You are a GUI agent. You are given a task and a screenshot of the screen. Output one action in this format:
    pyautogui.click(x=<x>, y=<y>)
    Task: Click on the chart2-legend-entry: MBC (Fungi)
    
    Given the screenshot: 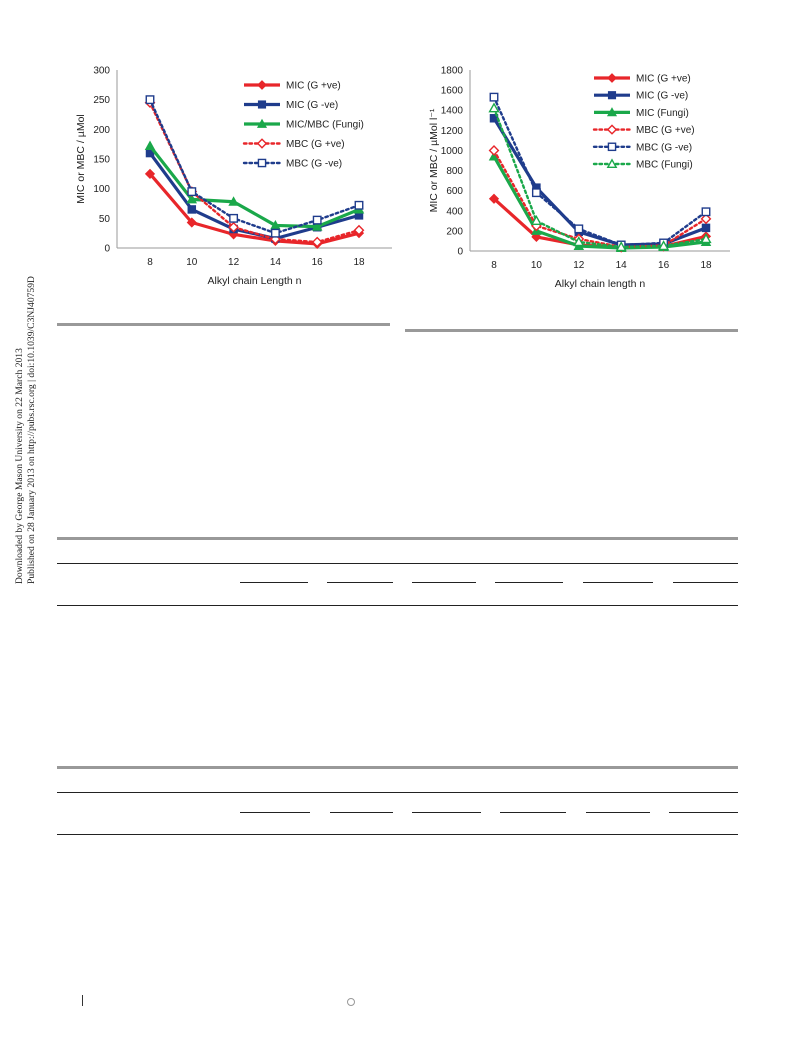 What is the action you would take?
    pyautogui.click(x=642, y=164)
    